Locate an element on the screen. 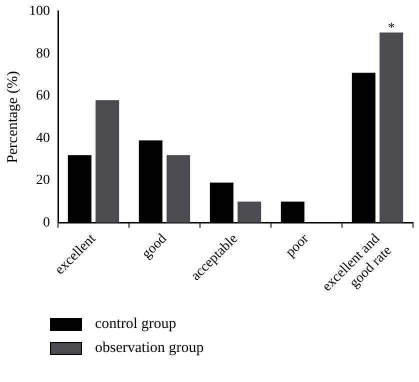 The image size is (419, 382). y-tick-label: 100 is located at coordinates (39, 12).